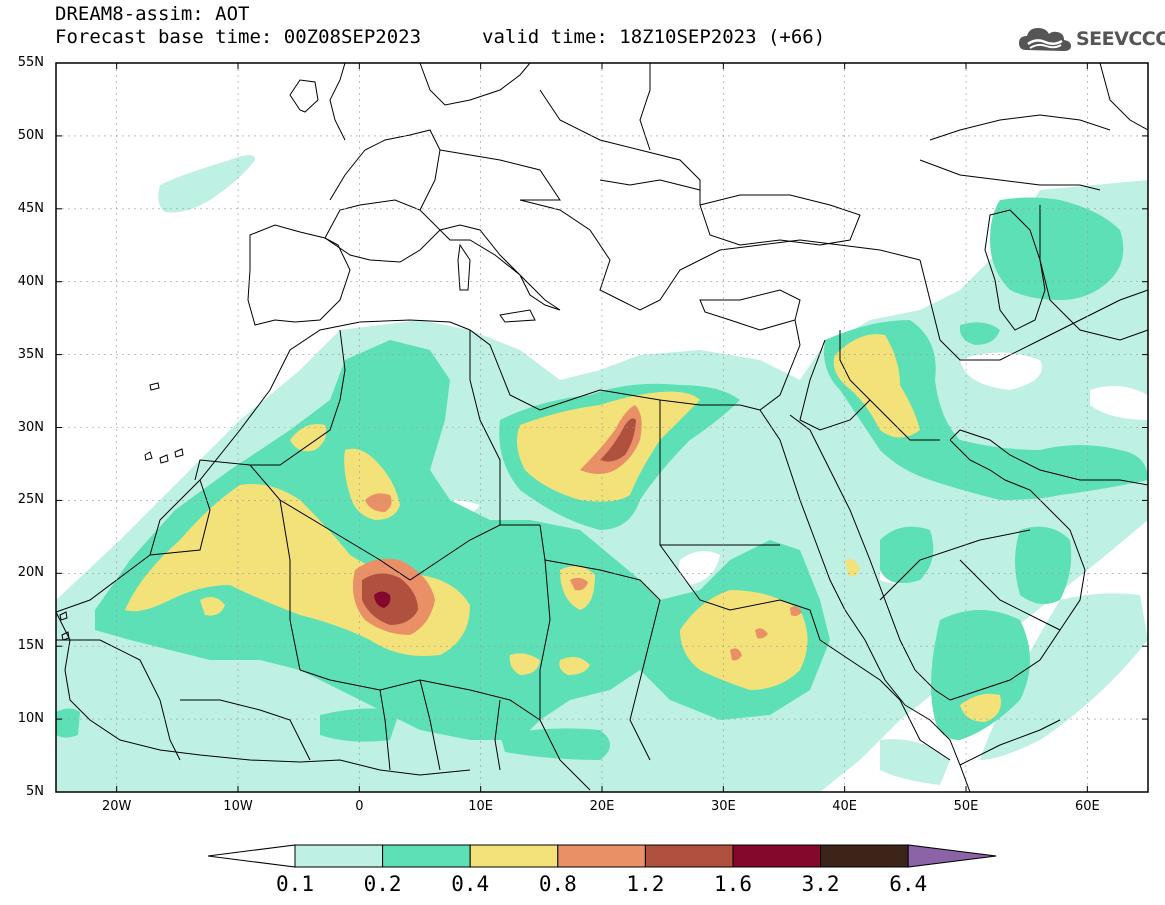 The image size is (1165, 905). What do you see at coordinates (820, 884) in the screenshot?
I see `colorbar-level-label: 3.2` at bounding box center [820, 884].